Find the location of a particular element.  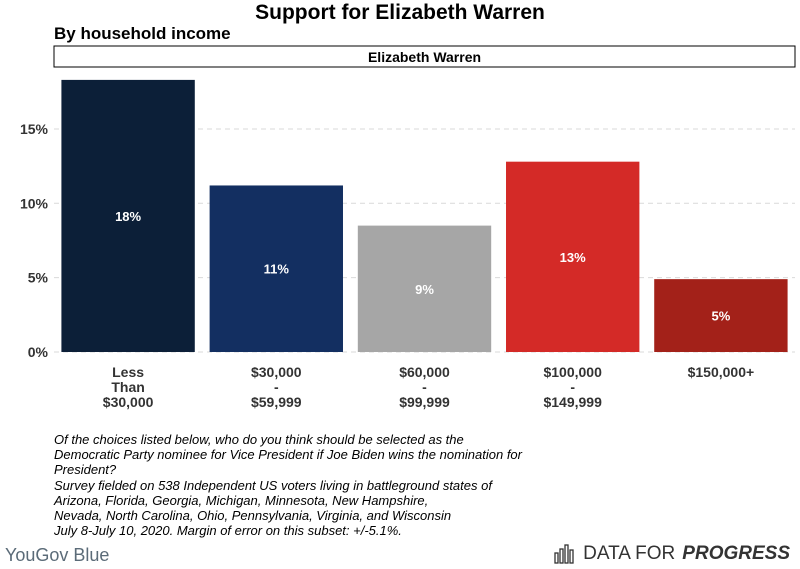

data-label: 5% is located at coordinates (721, 316).